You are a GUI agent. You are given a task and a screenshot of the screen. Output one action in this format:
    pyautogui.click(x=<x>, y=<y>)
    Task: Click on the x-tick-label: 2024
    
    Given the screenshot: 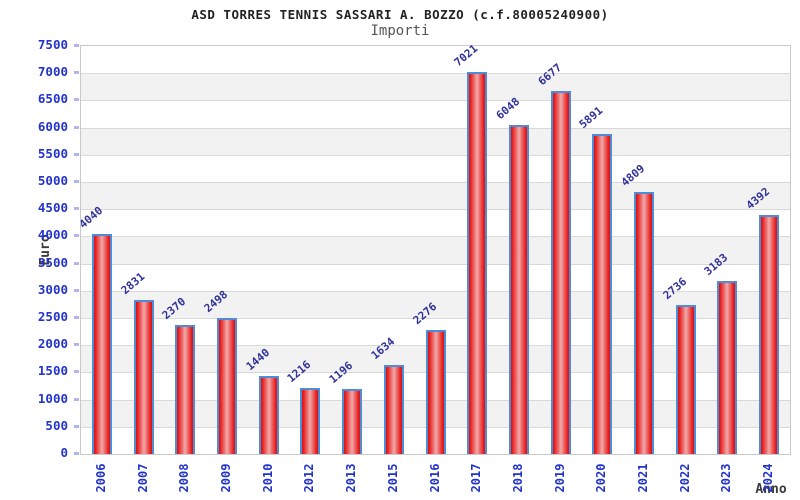 What is the action you would take?
    pyautogui.click(x=768, y=478)
    